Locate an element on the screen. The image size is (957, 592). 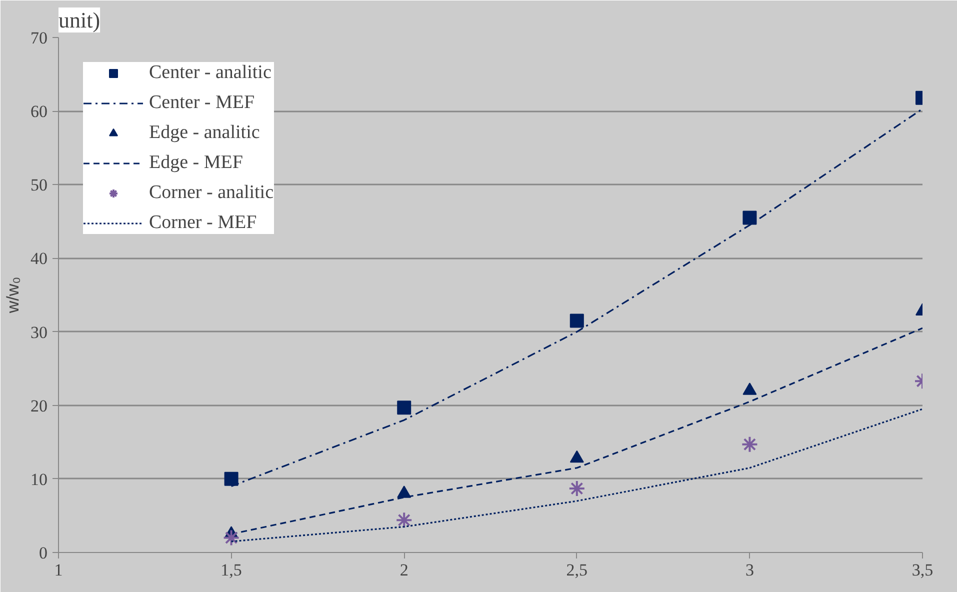
legend-label: Center - MEF is located at coordinates (202, 103).